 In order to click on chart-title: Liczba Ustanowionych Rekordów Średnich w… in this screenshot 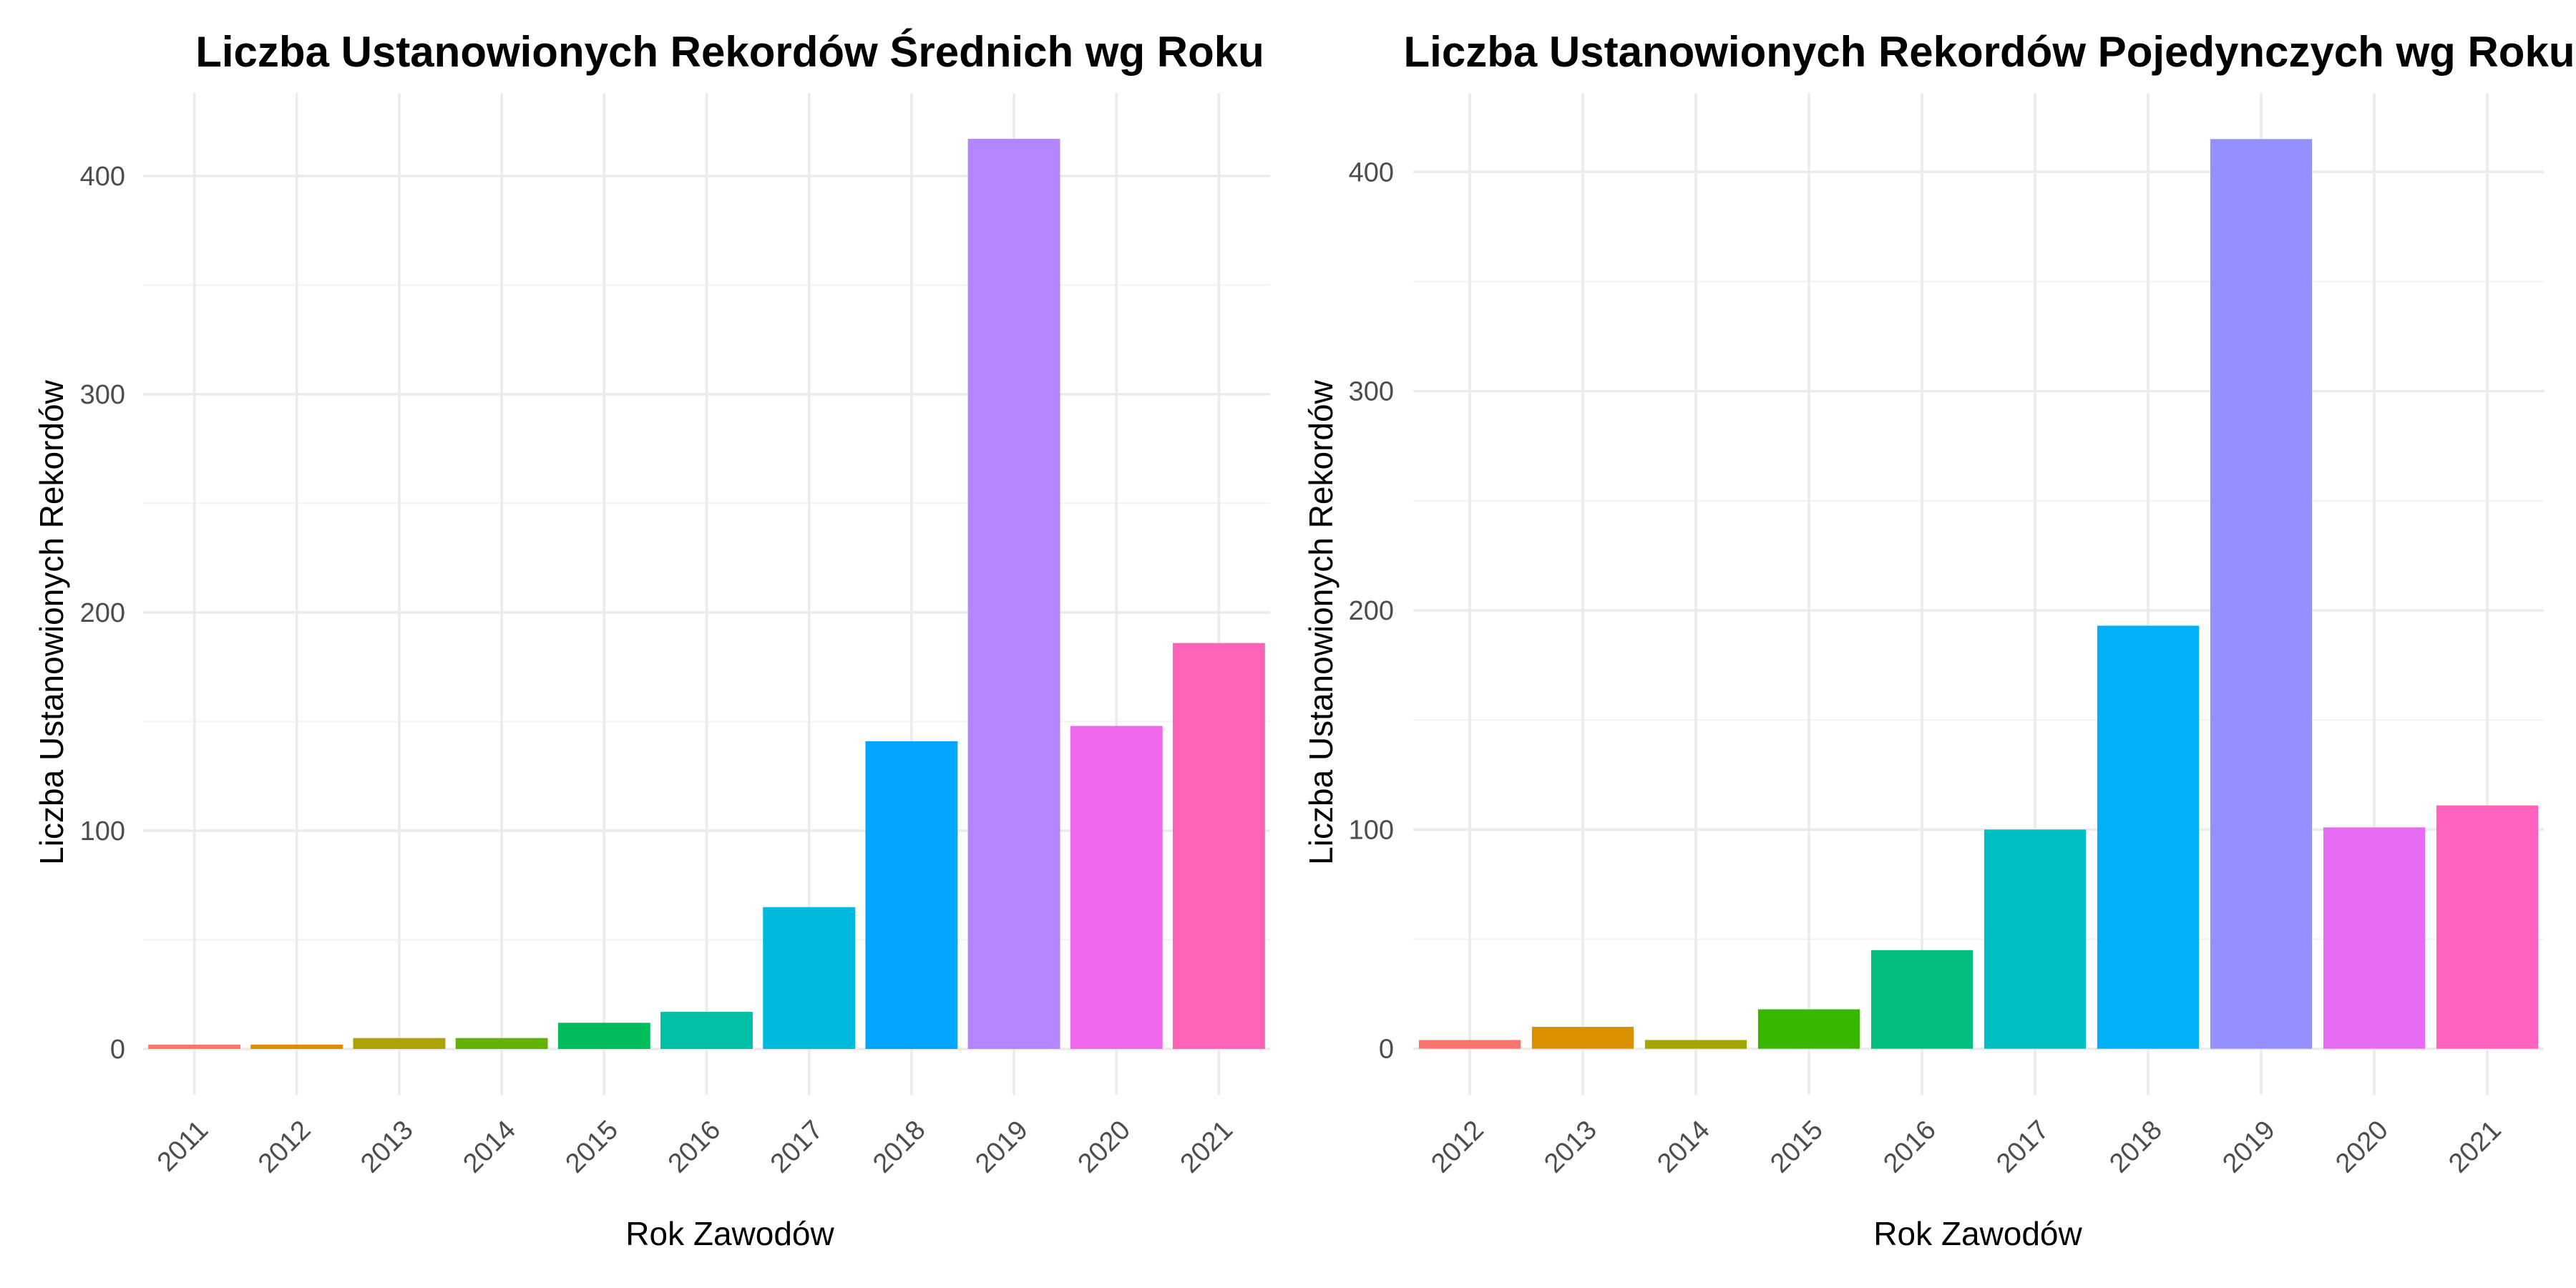, I will do `click(729, 52)`.